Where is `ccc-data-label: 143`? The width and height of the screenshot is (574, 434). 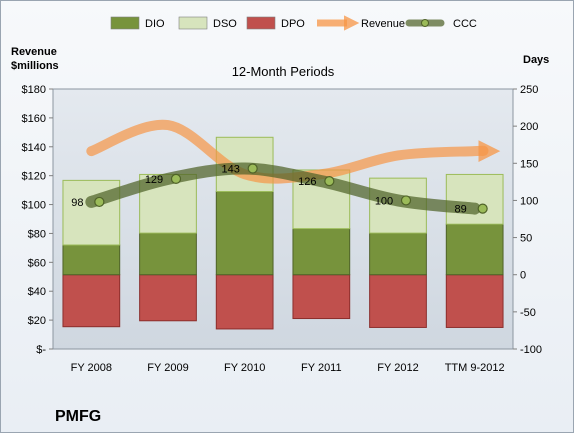 ccc-data-label: 143 is located at coordinates (230, 169).